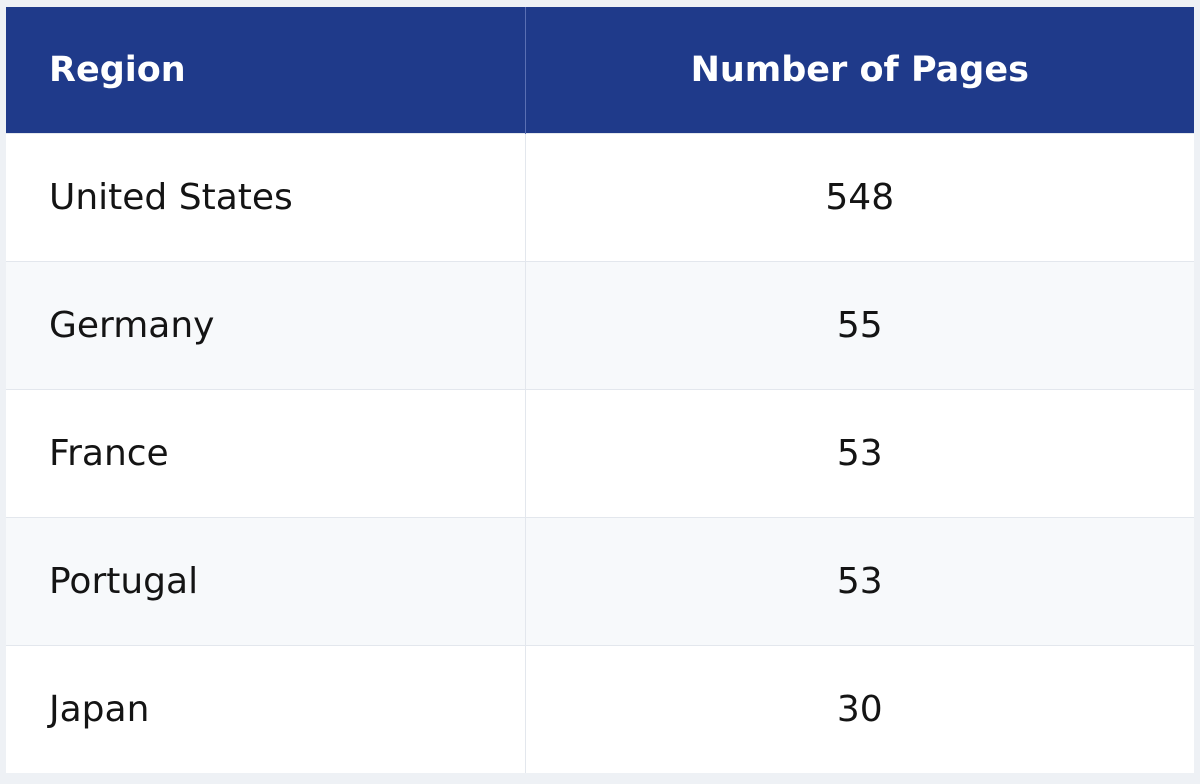 The height and width of the screenshot is (784, 1200). Describe the element at coordinates (859, 324) in the screenshot. I see `pages-cell: 55` at that location.